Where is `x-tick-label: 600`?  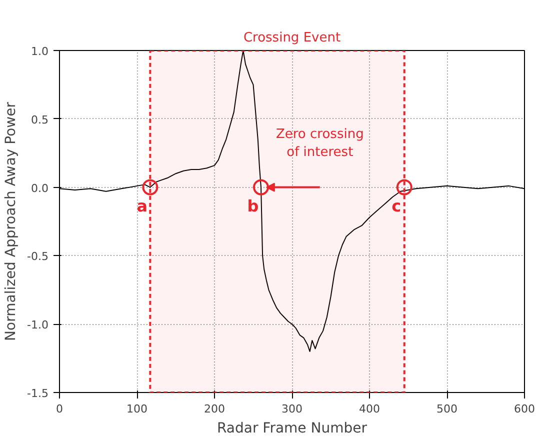
x-tick-label: 600 is located at coordinates (524, 409).